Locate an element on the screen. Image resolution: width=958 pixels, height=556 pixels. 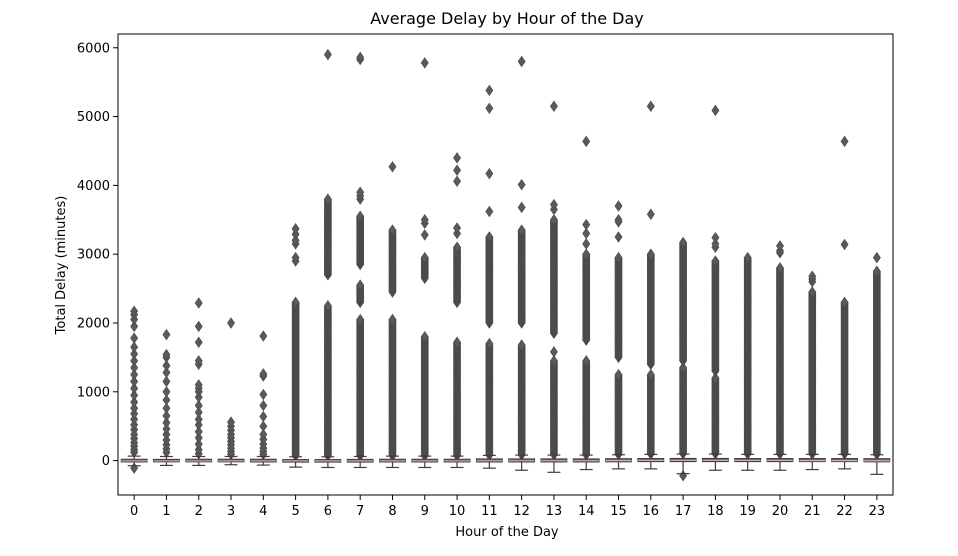
x-tick-label: 18 is located at coordinates (715, 511).